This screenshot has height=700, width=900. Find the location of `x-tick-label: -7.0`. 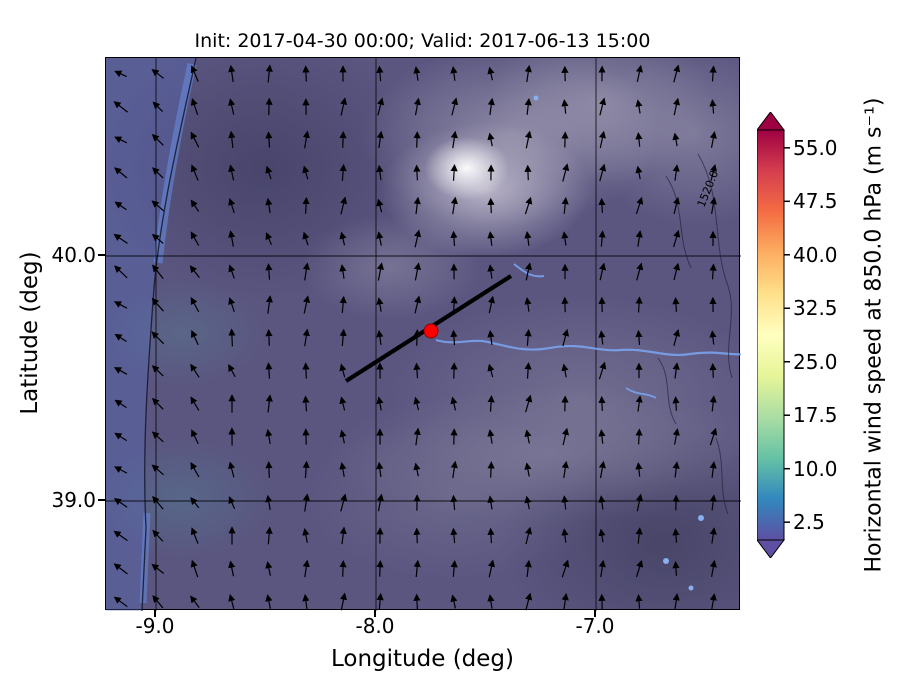

x-tick-label: -7.0 is located at coordinates (595, 626).